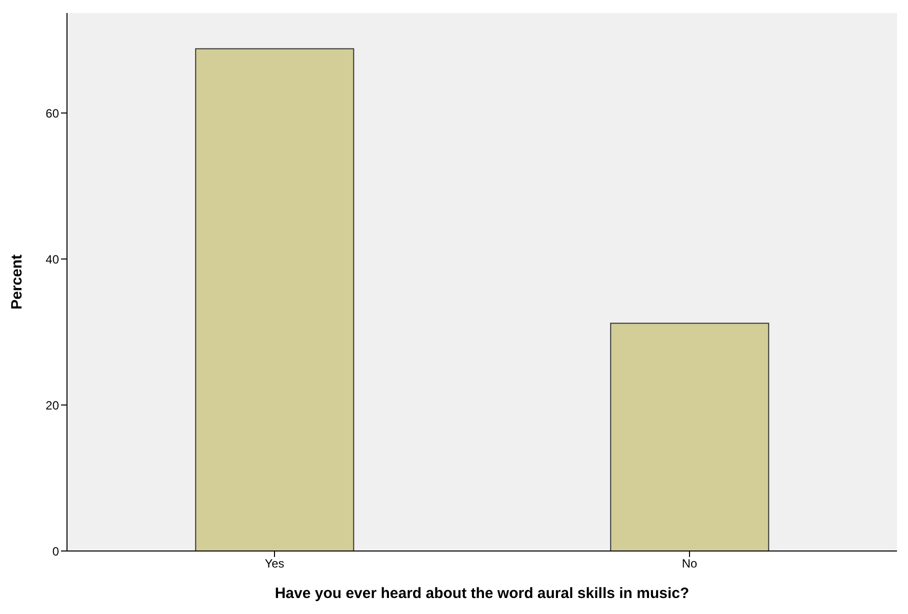  Describe the element at coordinates (53, 405) in the screenshot. I see `y-tick-label: 20` at that location.